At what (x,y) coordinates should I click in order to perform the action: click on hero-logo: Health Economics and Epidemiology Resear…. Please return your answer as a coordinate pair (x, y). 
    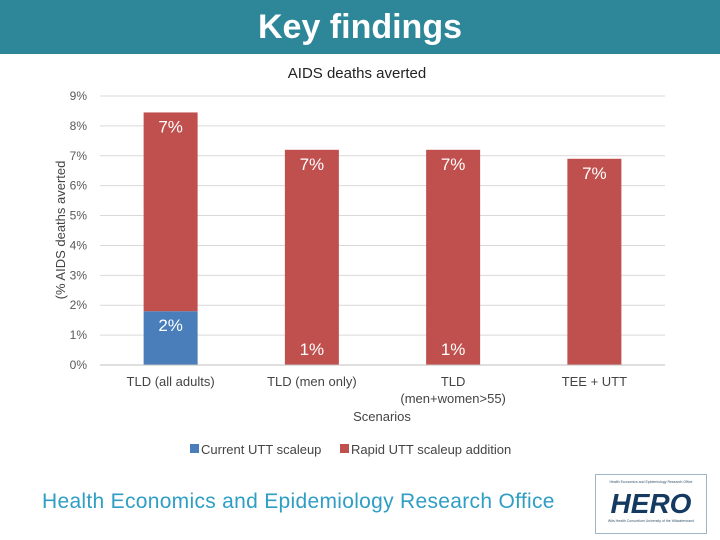
    Looking at the image, I should click on (651, 504).